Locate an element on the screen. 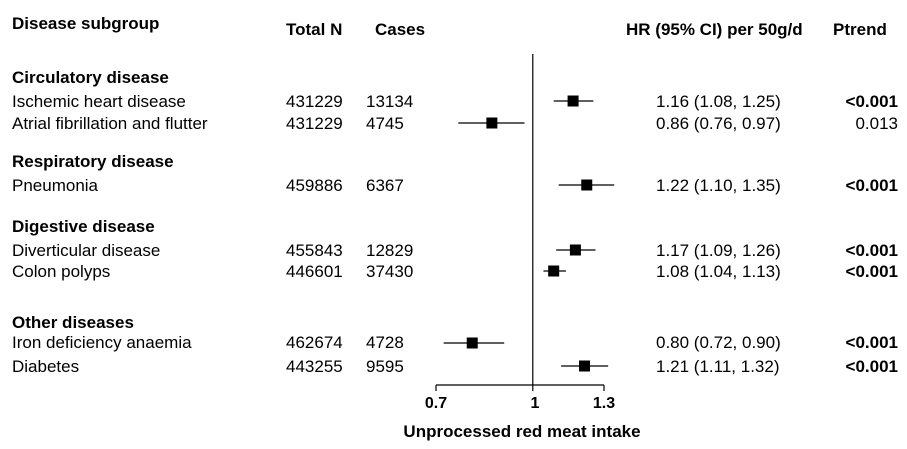 The image size is (907, 449). x-tick-label: 0.7 is located at coordinates (436, 403).